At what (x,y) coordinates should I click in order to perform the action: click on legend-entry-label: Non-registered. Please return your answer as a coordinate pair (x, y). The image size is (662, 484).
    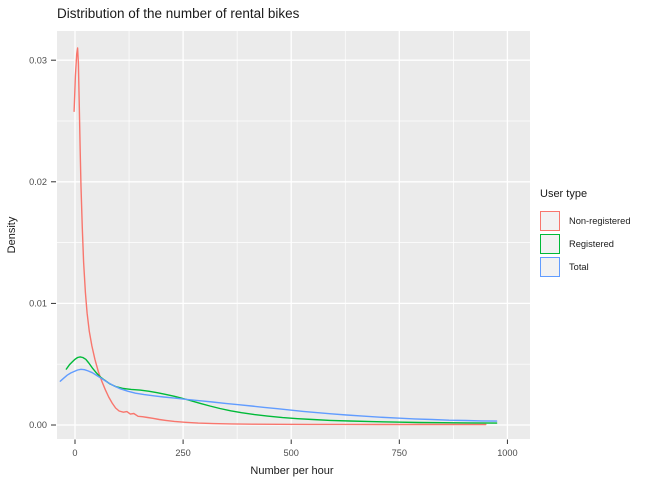
    Looking at the image, I should click on (600, 220).